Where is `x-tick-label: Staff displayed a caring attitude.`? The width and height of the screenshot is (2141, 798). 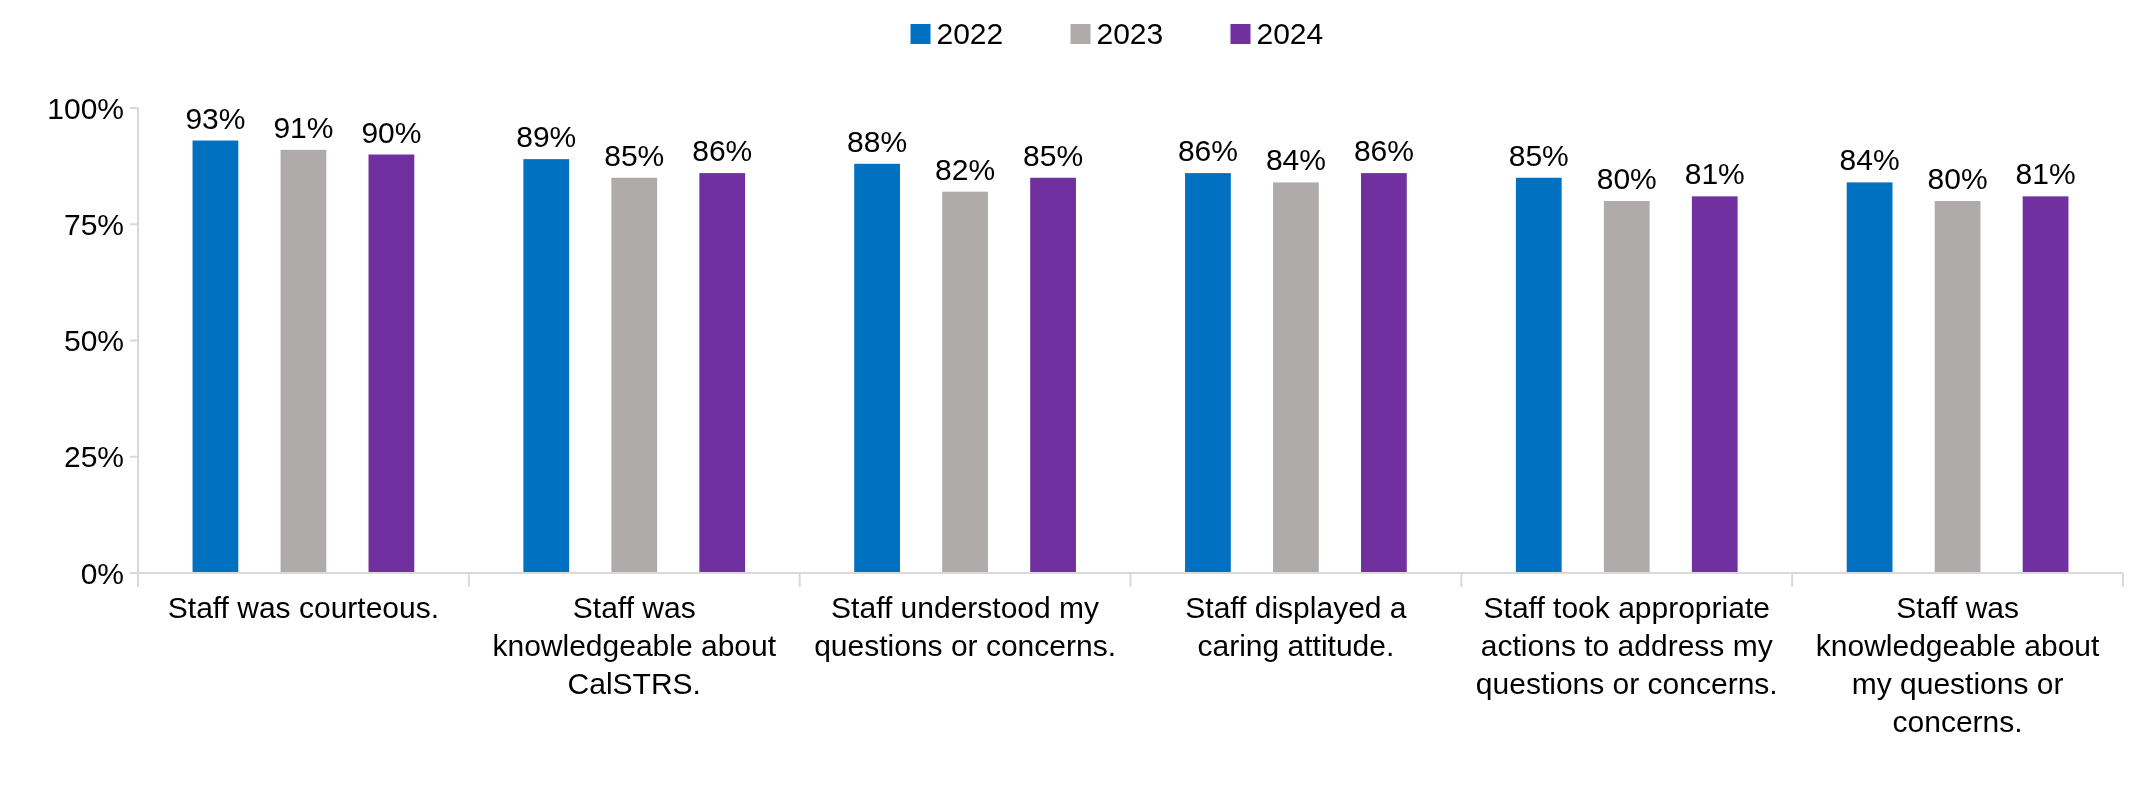
x-tick-label: Staff displayed a caring attitude. is located at coordinates (1296, 626).